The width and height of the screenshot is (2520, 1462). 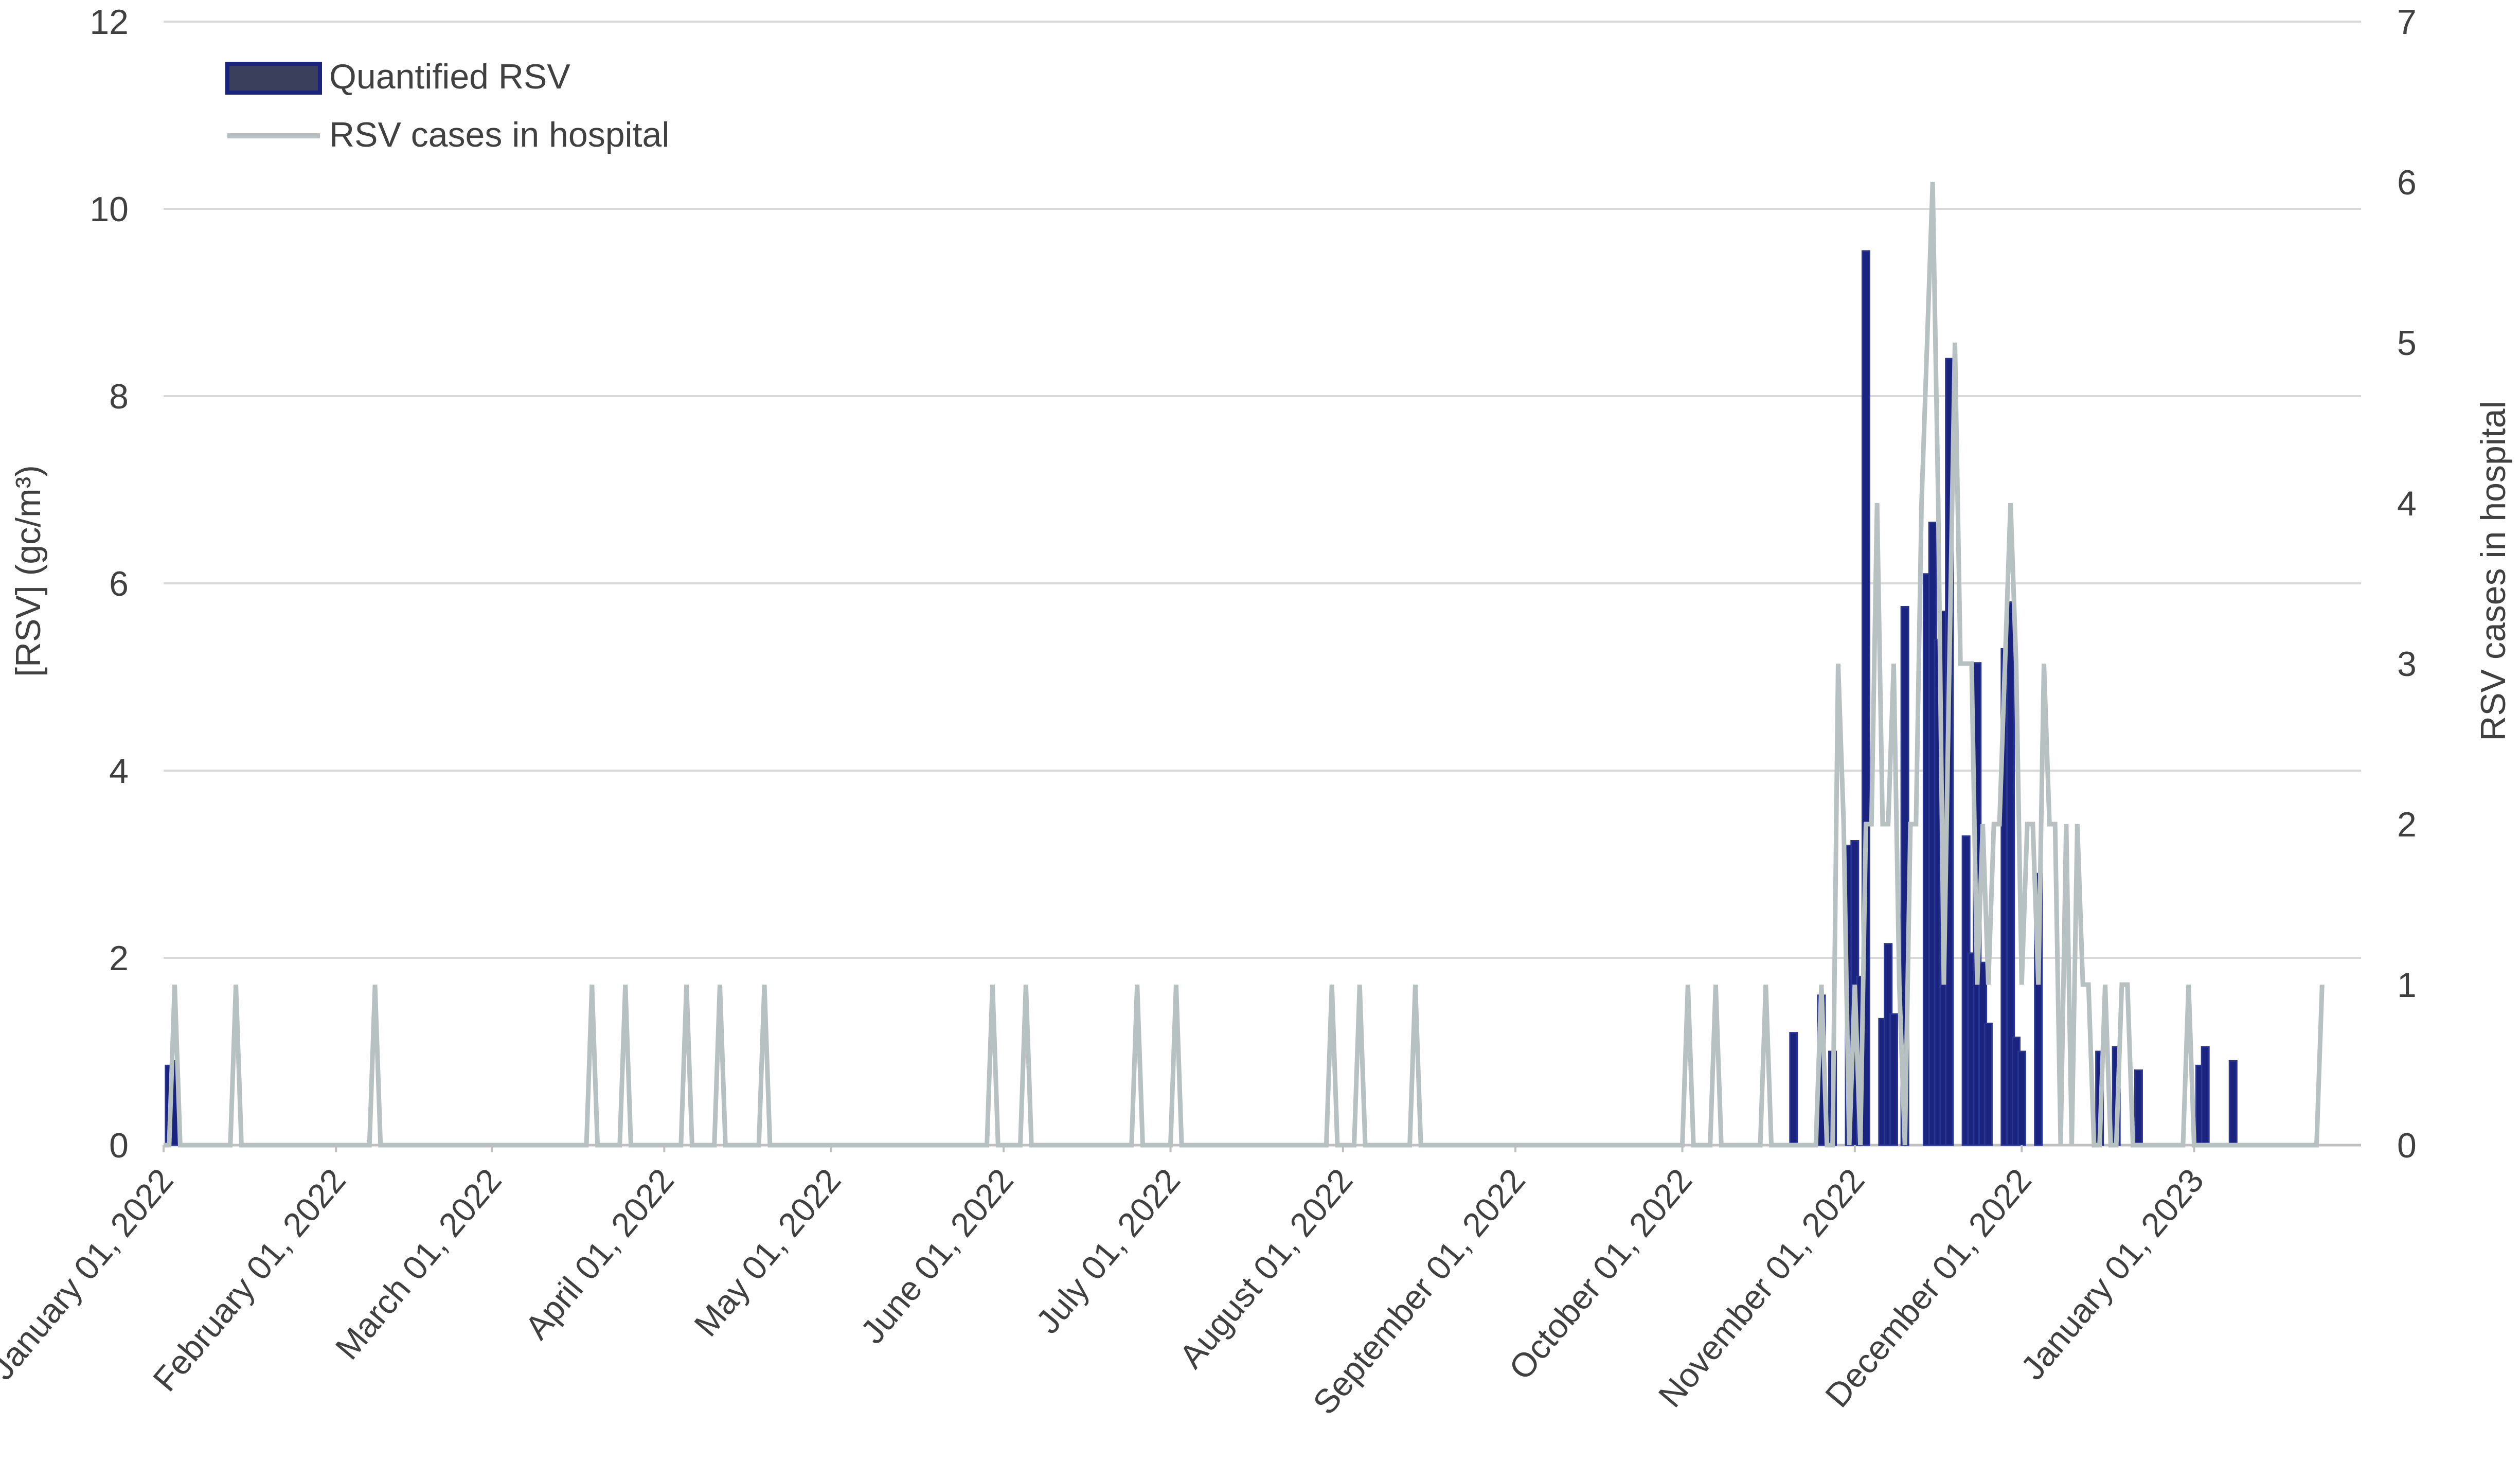 I want to click on left-tick-label: 2, so click(x=119, y=958).